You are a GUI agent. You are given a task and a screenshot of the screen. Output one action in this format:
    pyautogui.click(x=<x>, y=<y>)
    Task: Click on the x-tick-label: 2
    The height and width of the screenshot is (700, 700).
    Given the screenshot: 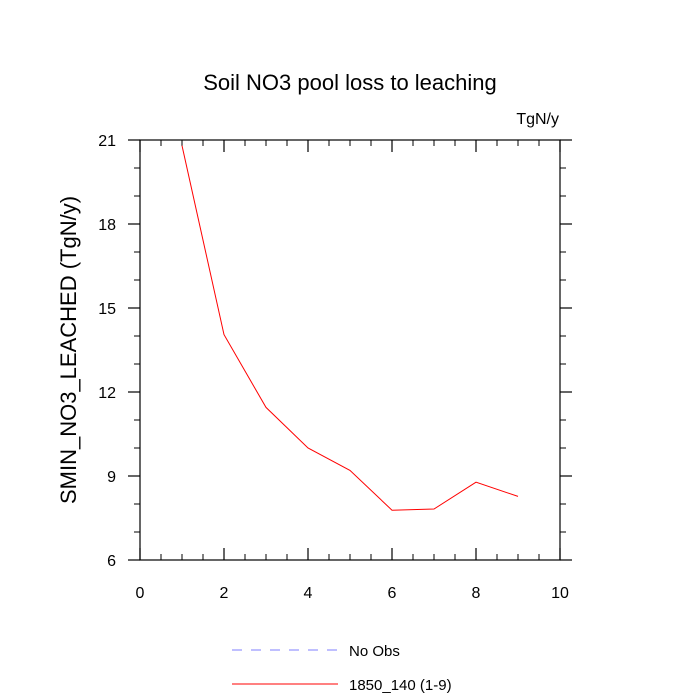 What is the action you would take?
    pyautogui.click(x=224, y=593)
    